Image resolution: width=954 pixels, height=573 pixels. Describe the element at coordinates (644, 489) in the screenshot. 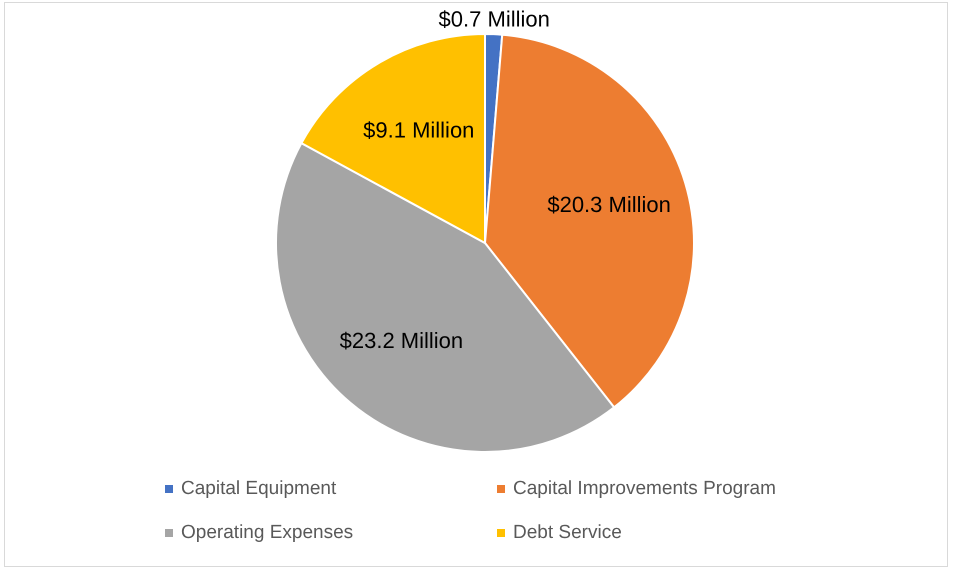

I see `legend-label: Capital Improvements Program` at that location.